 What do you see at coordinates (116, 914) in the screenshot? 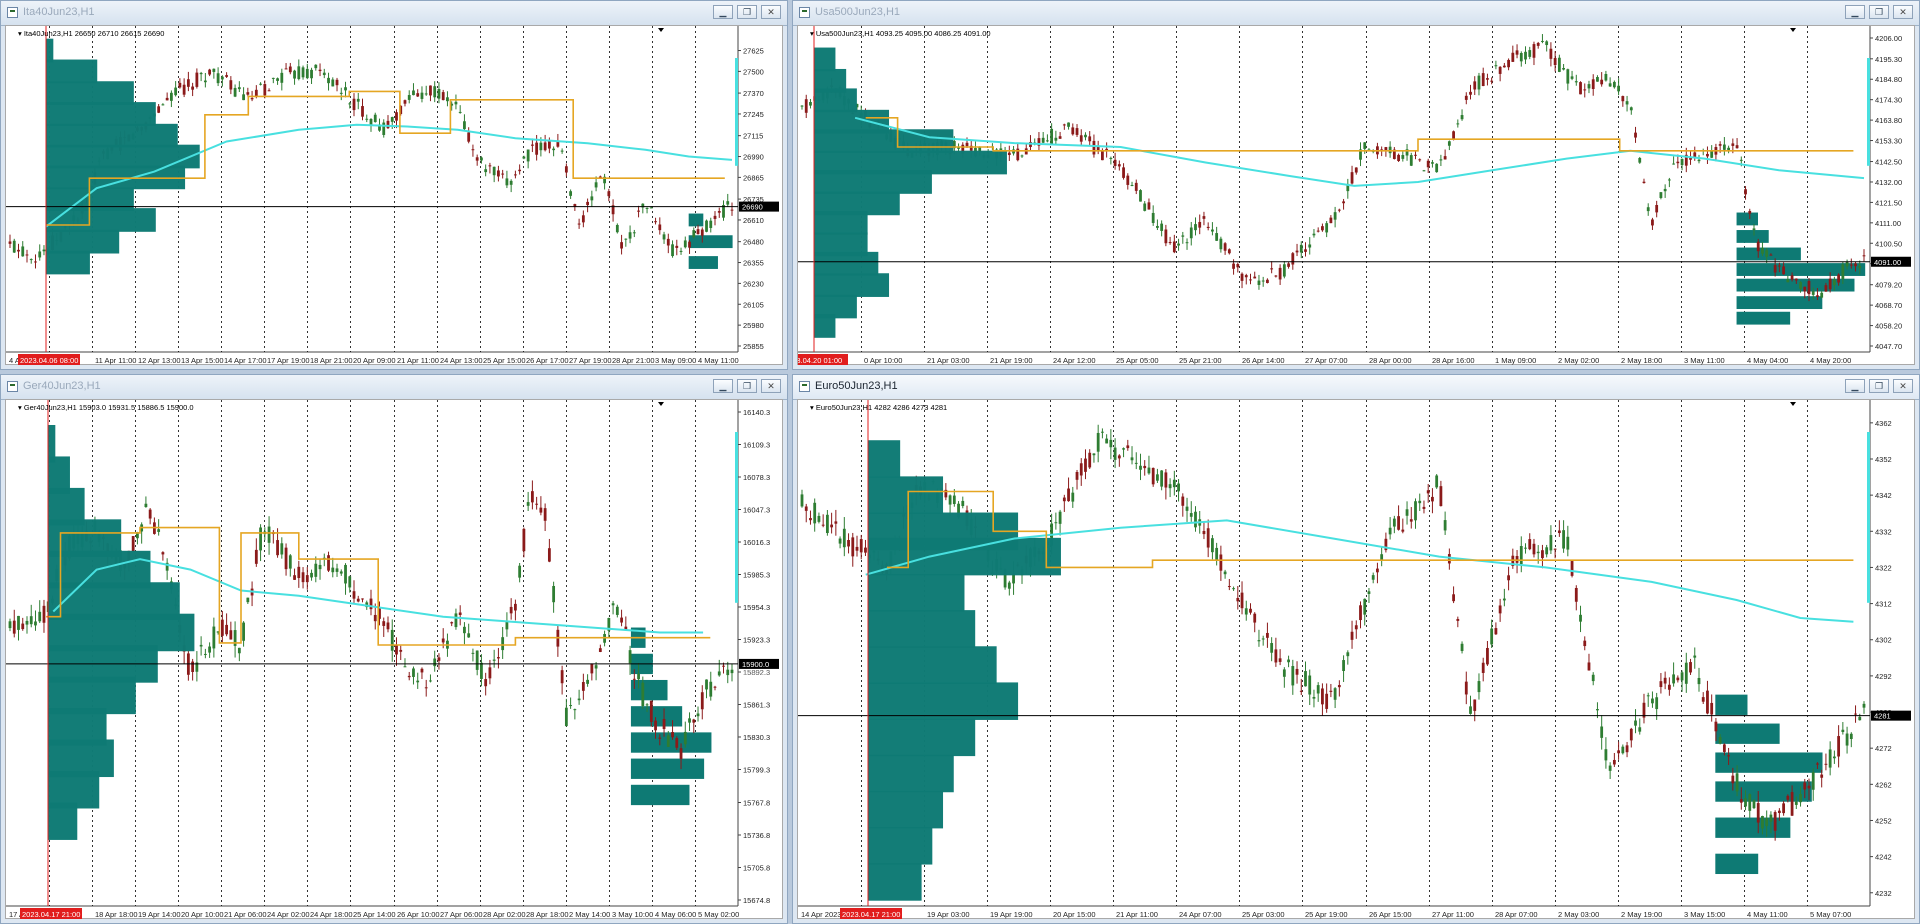
I see `x-tick-label: 18 Apr 18:00` at bounding box center [116, 914].